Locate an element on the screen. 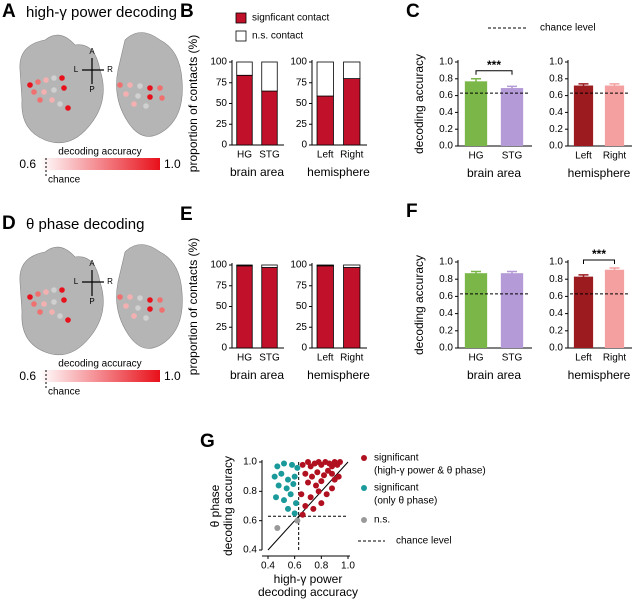 Image resolution: width=640 pixels, height=604 pixels. y-tick-label: 100 is located at coordinates (218, 265).